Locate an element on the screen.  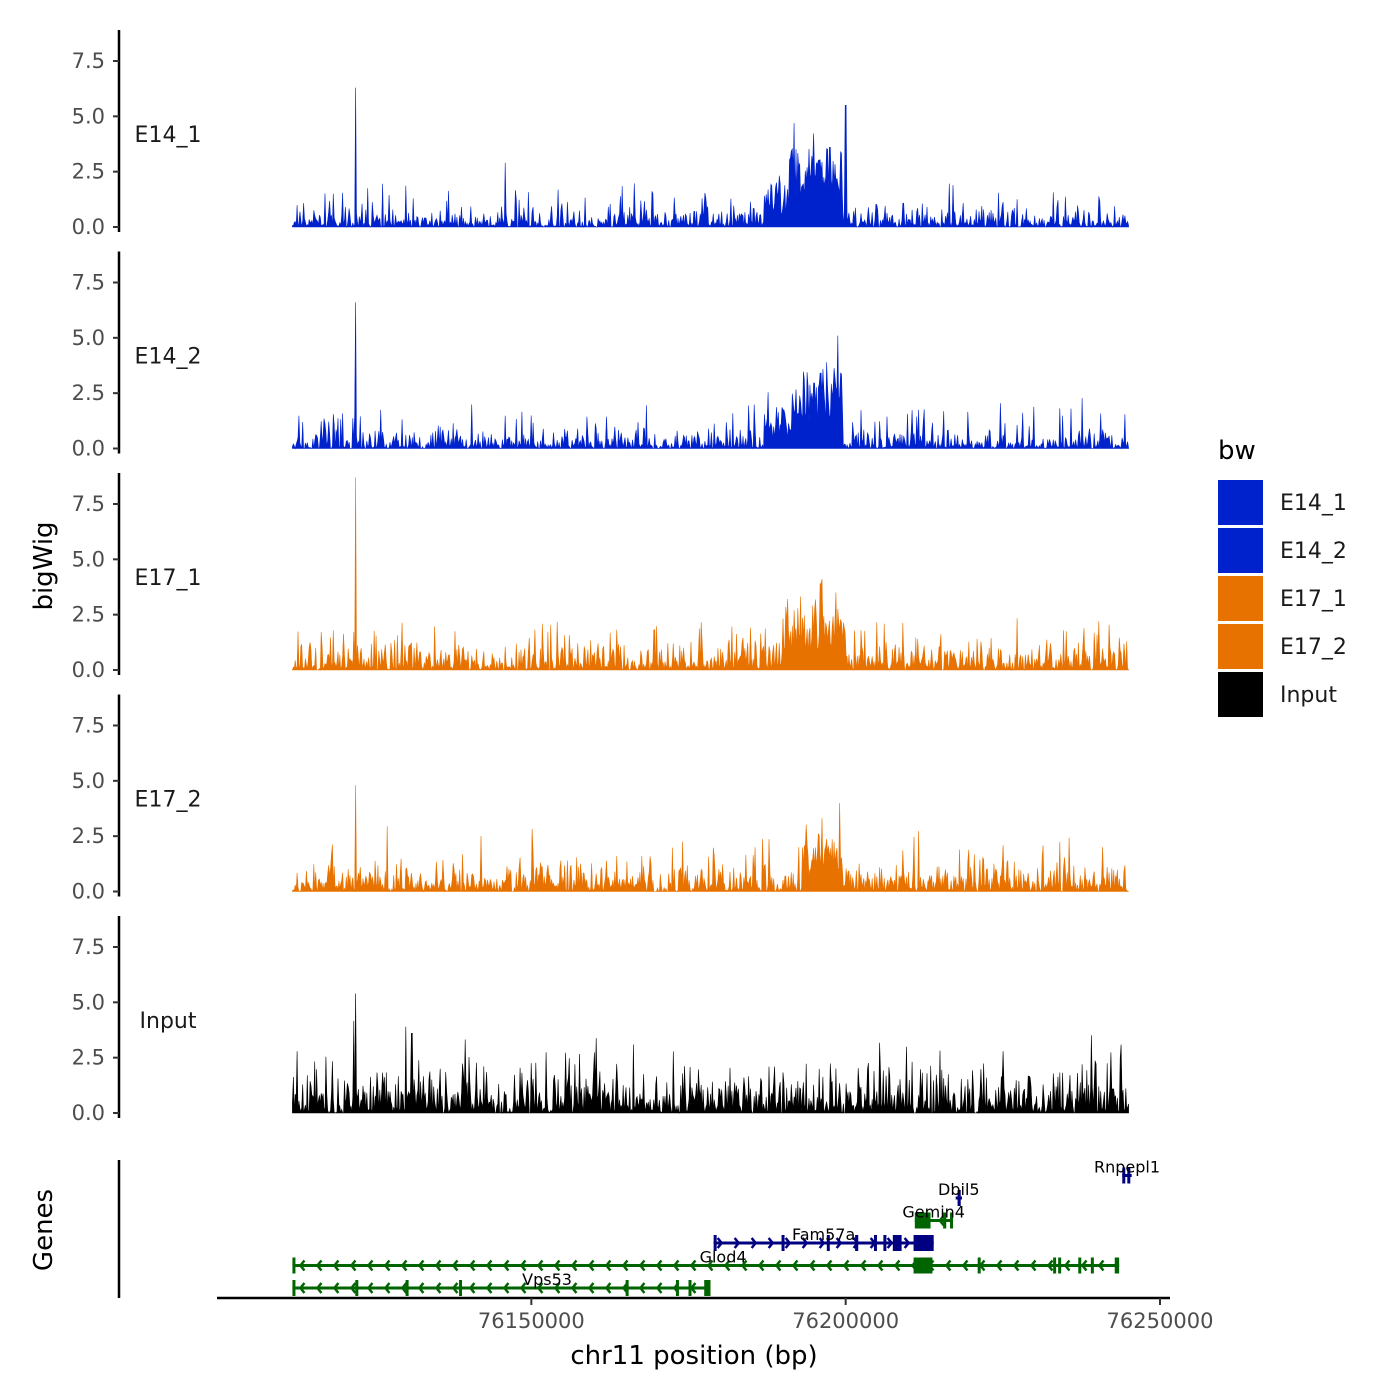
gene-glod4: Glod4 is located at coordinates (706, 1261).